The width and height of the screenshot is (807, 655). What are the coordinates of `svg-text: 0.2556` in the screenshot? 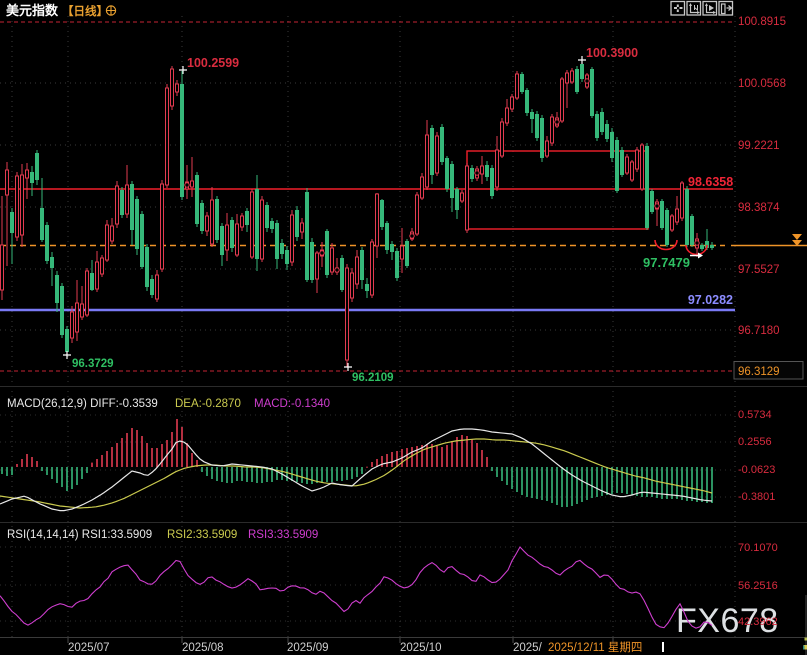 It's located at (755, 442).